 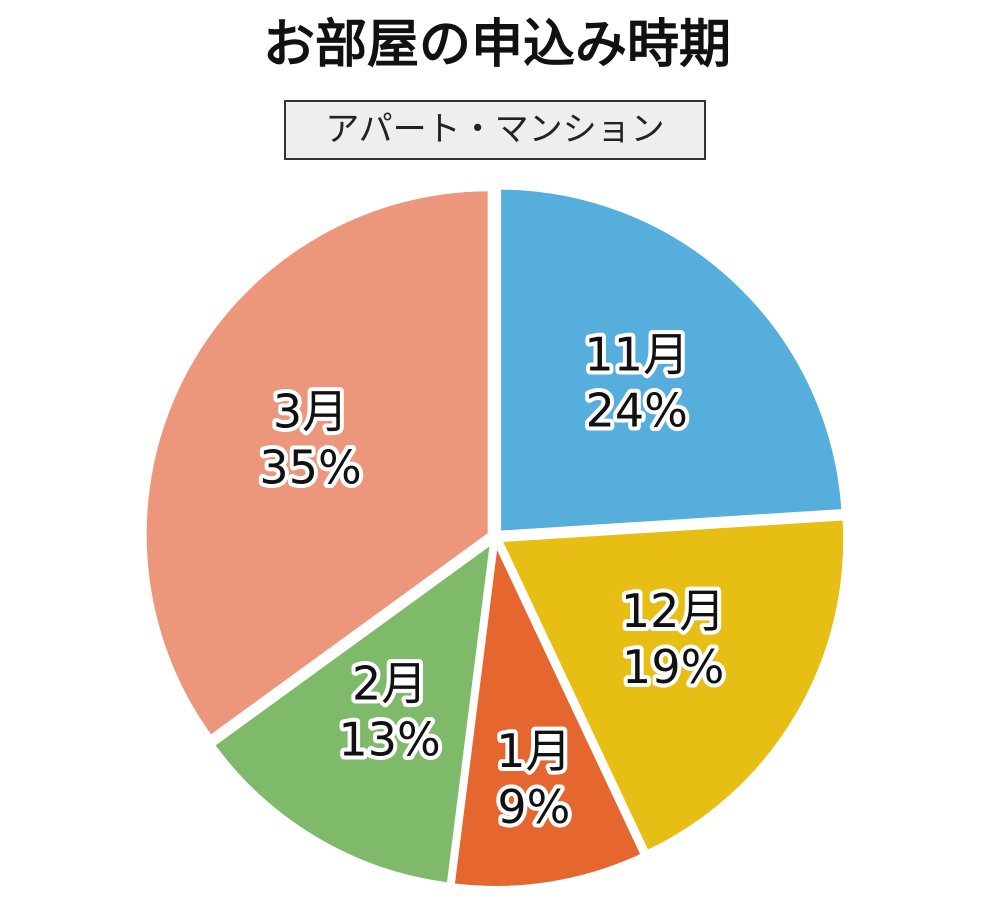 What do you see at coordinates (390, 740) in the screenshot?
I see `slice-value-label: 13%` at bounding box center [390, 740].